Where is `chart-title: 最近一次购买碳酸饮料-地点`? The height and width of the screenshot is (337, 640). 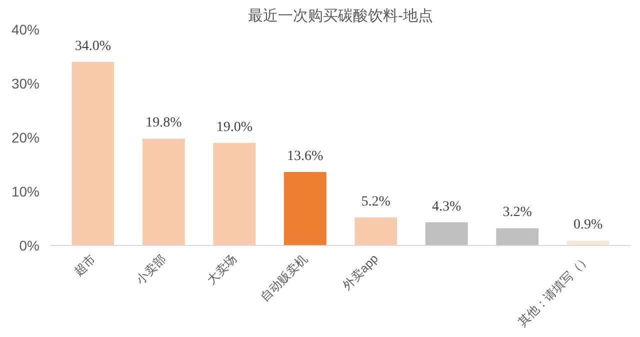 chart-title: 最近一次购买碳酸饮料-地点 is located at coordinates (340, 16).